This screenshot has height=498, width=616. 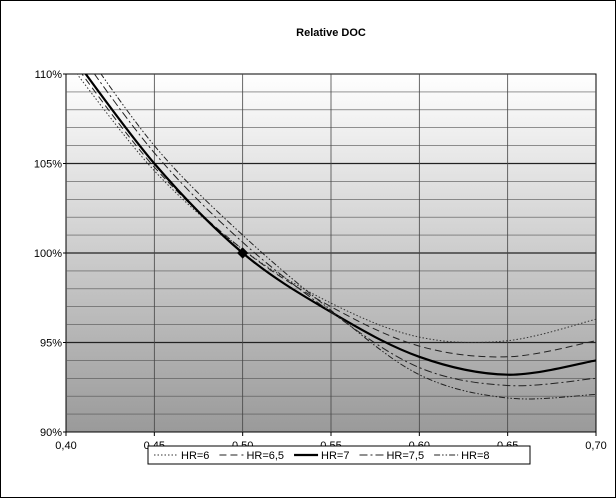 I want to click on legend: HR=6 HR=6,5 HR=7 HR=7,5 HR=8, so click(x=339, y=455).